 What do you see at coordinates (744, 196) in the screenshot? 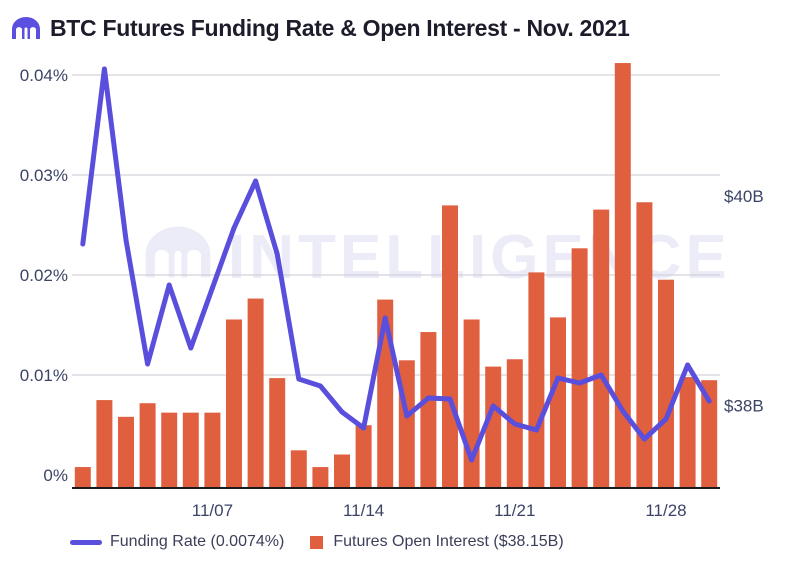
I see `y-right-tick-label: $40B` at bounding box center [744, 196].